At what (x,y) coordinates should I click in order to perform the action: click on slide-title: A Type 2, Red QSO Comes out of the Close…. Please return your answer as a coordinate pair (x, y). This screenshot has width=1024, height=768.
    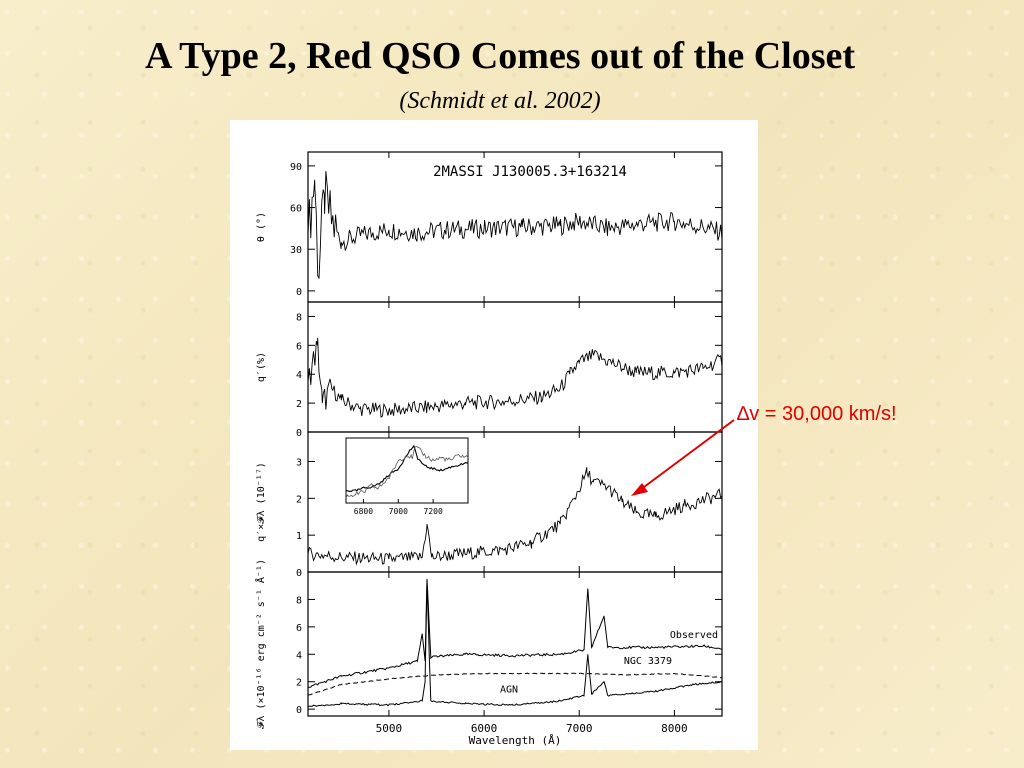
    Looking at the image, I should click on (500, 56).